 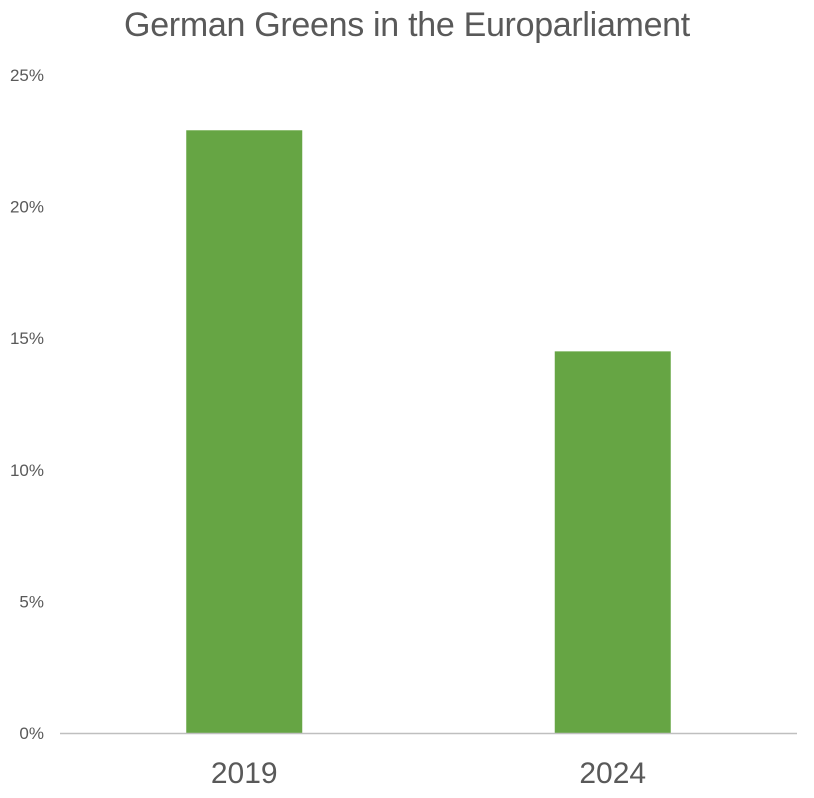 What do you see at coordinates (27, 75) in the screenshot?
I see `y-tick-label: 25%` at bounding box center [27, 75].